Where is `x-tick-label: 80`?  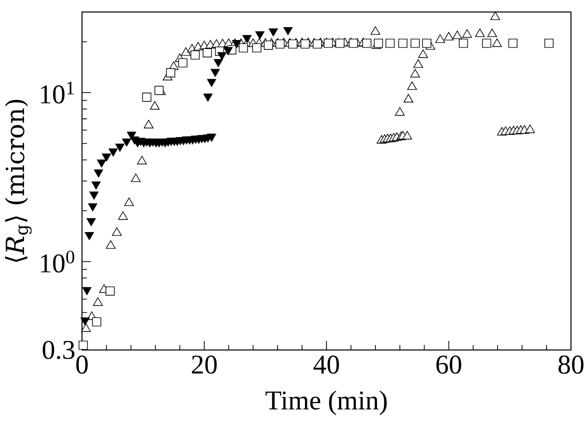
x-tick-label: 80 is located at coordinates (571, 365).